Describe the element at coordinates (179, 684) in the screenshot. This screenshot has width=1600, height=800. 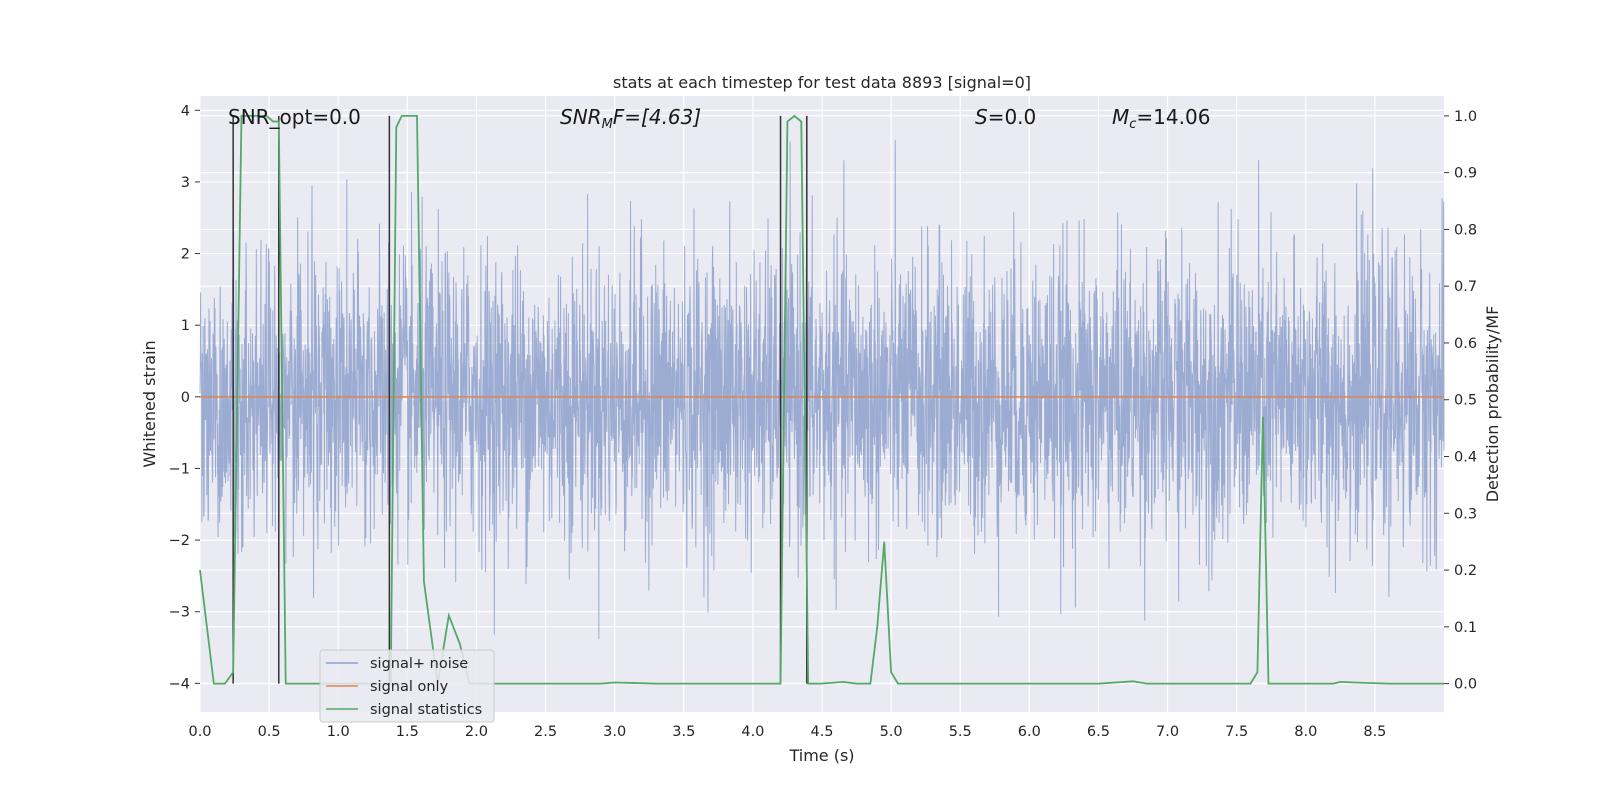
I see `y-left-tick-label: −4` at that location.